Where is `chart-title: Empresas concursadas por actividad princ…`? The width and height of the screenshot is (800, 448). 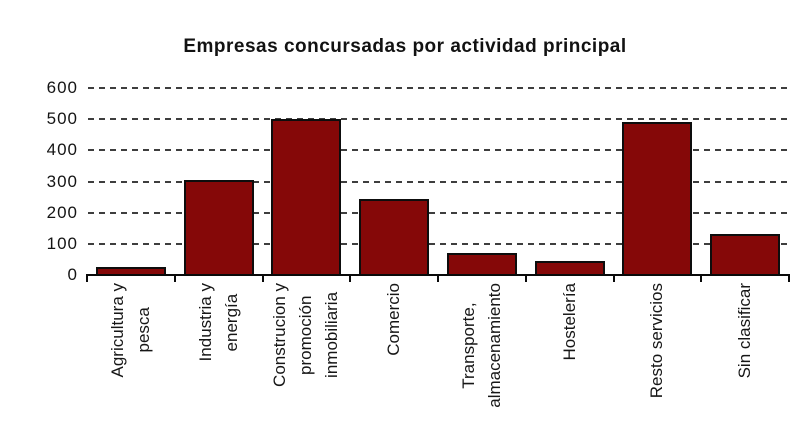
chart-title: Empresas concursadas por actividad princ… is located at coordinates (405, 46).